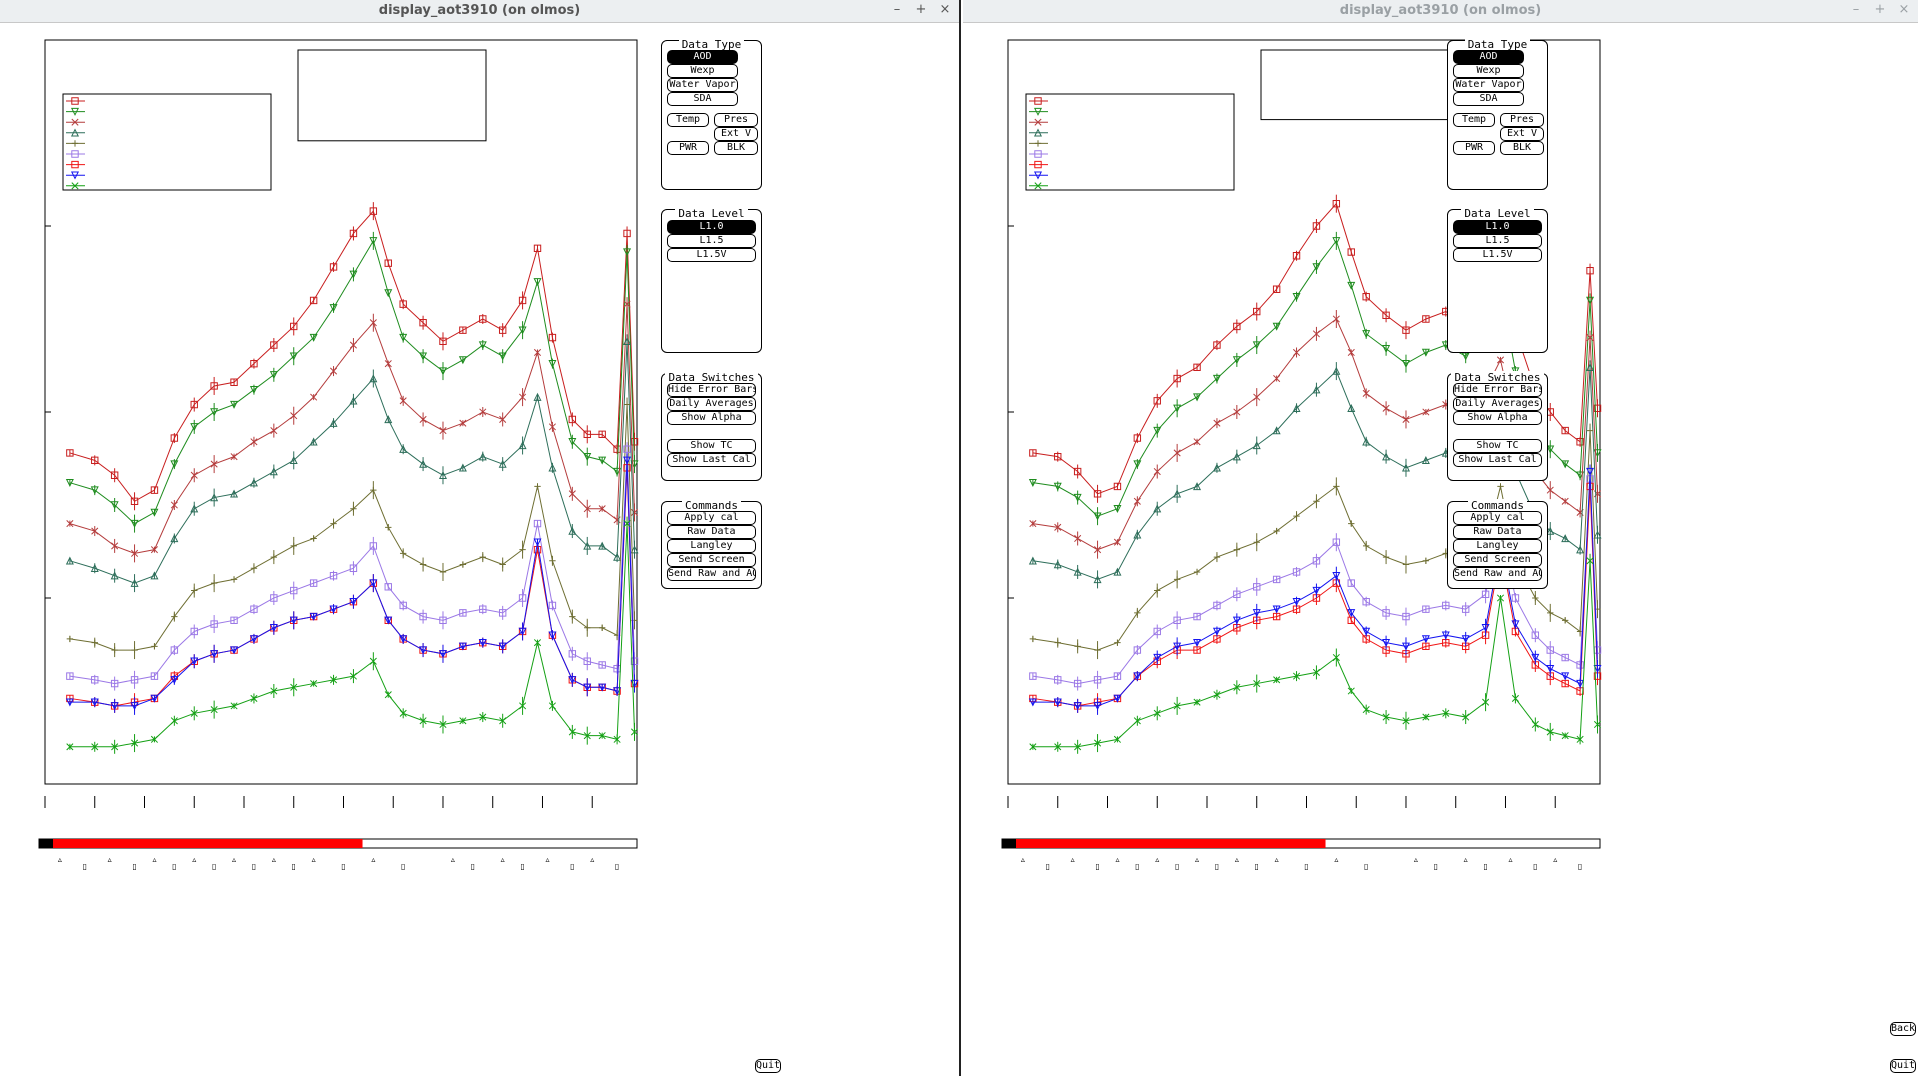  What do you see at coordinates (1440, 11) in the screenshot?
I see `right-titlebar: display_aot3910 (on olmos) – + ×` at bounding box center [1440, 11].